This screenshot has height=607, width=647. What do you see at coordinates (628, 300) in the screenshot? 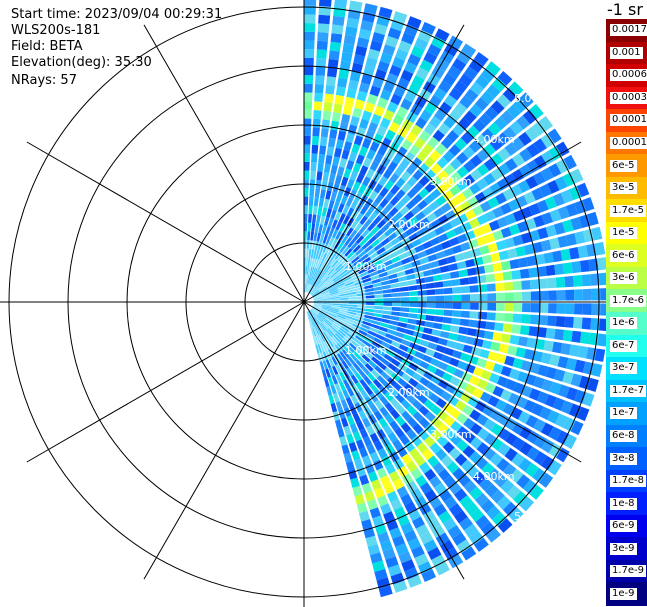
I see `colorbar-tick-label: 1.7e-6` at bounding box center [628, 300].